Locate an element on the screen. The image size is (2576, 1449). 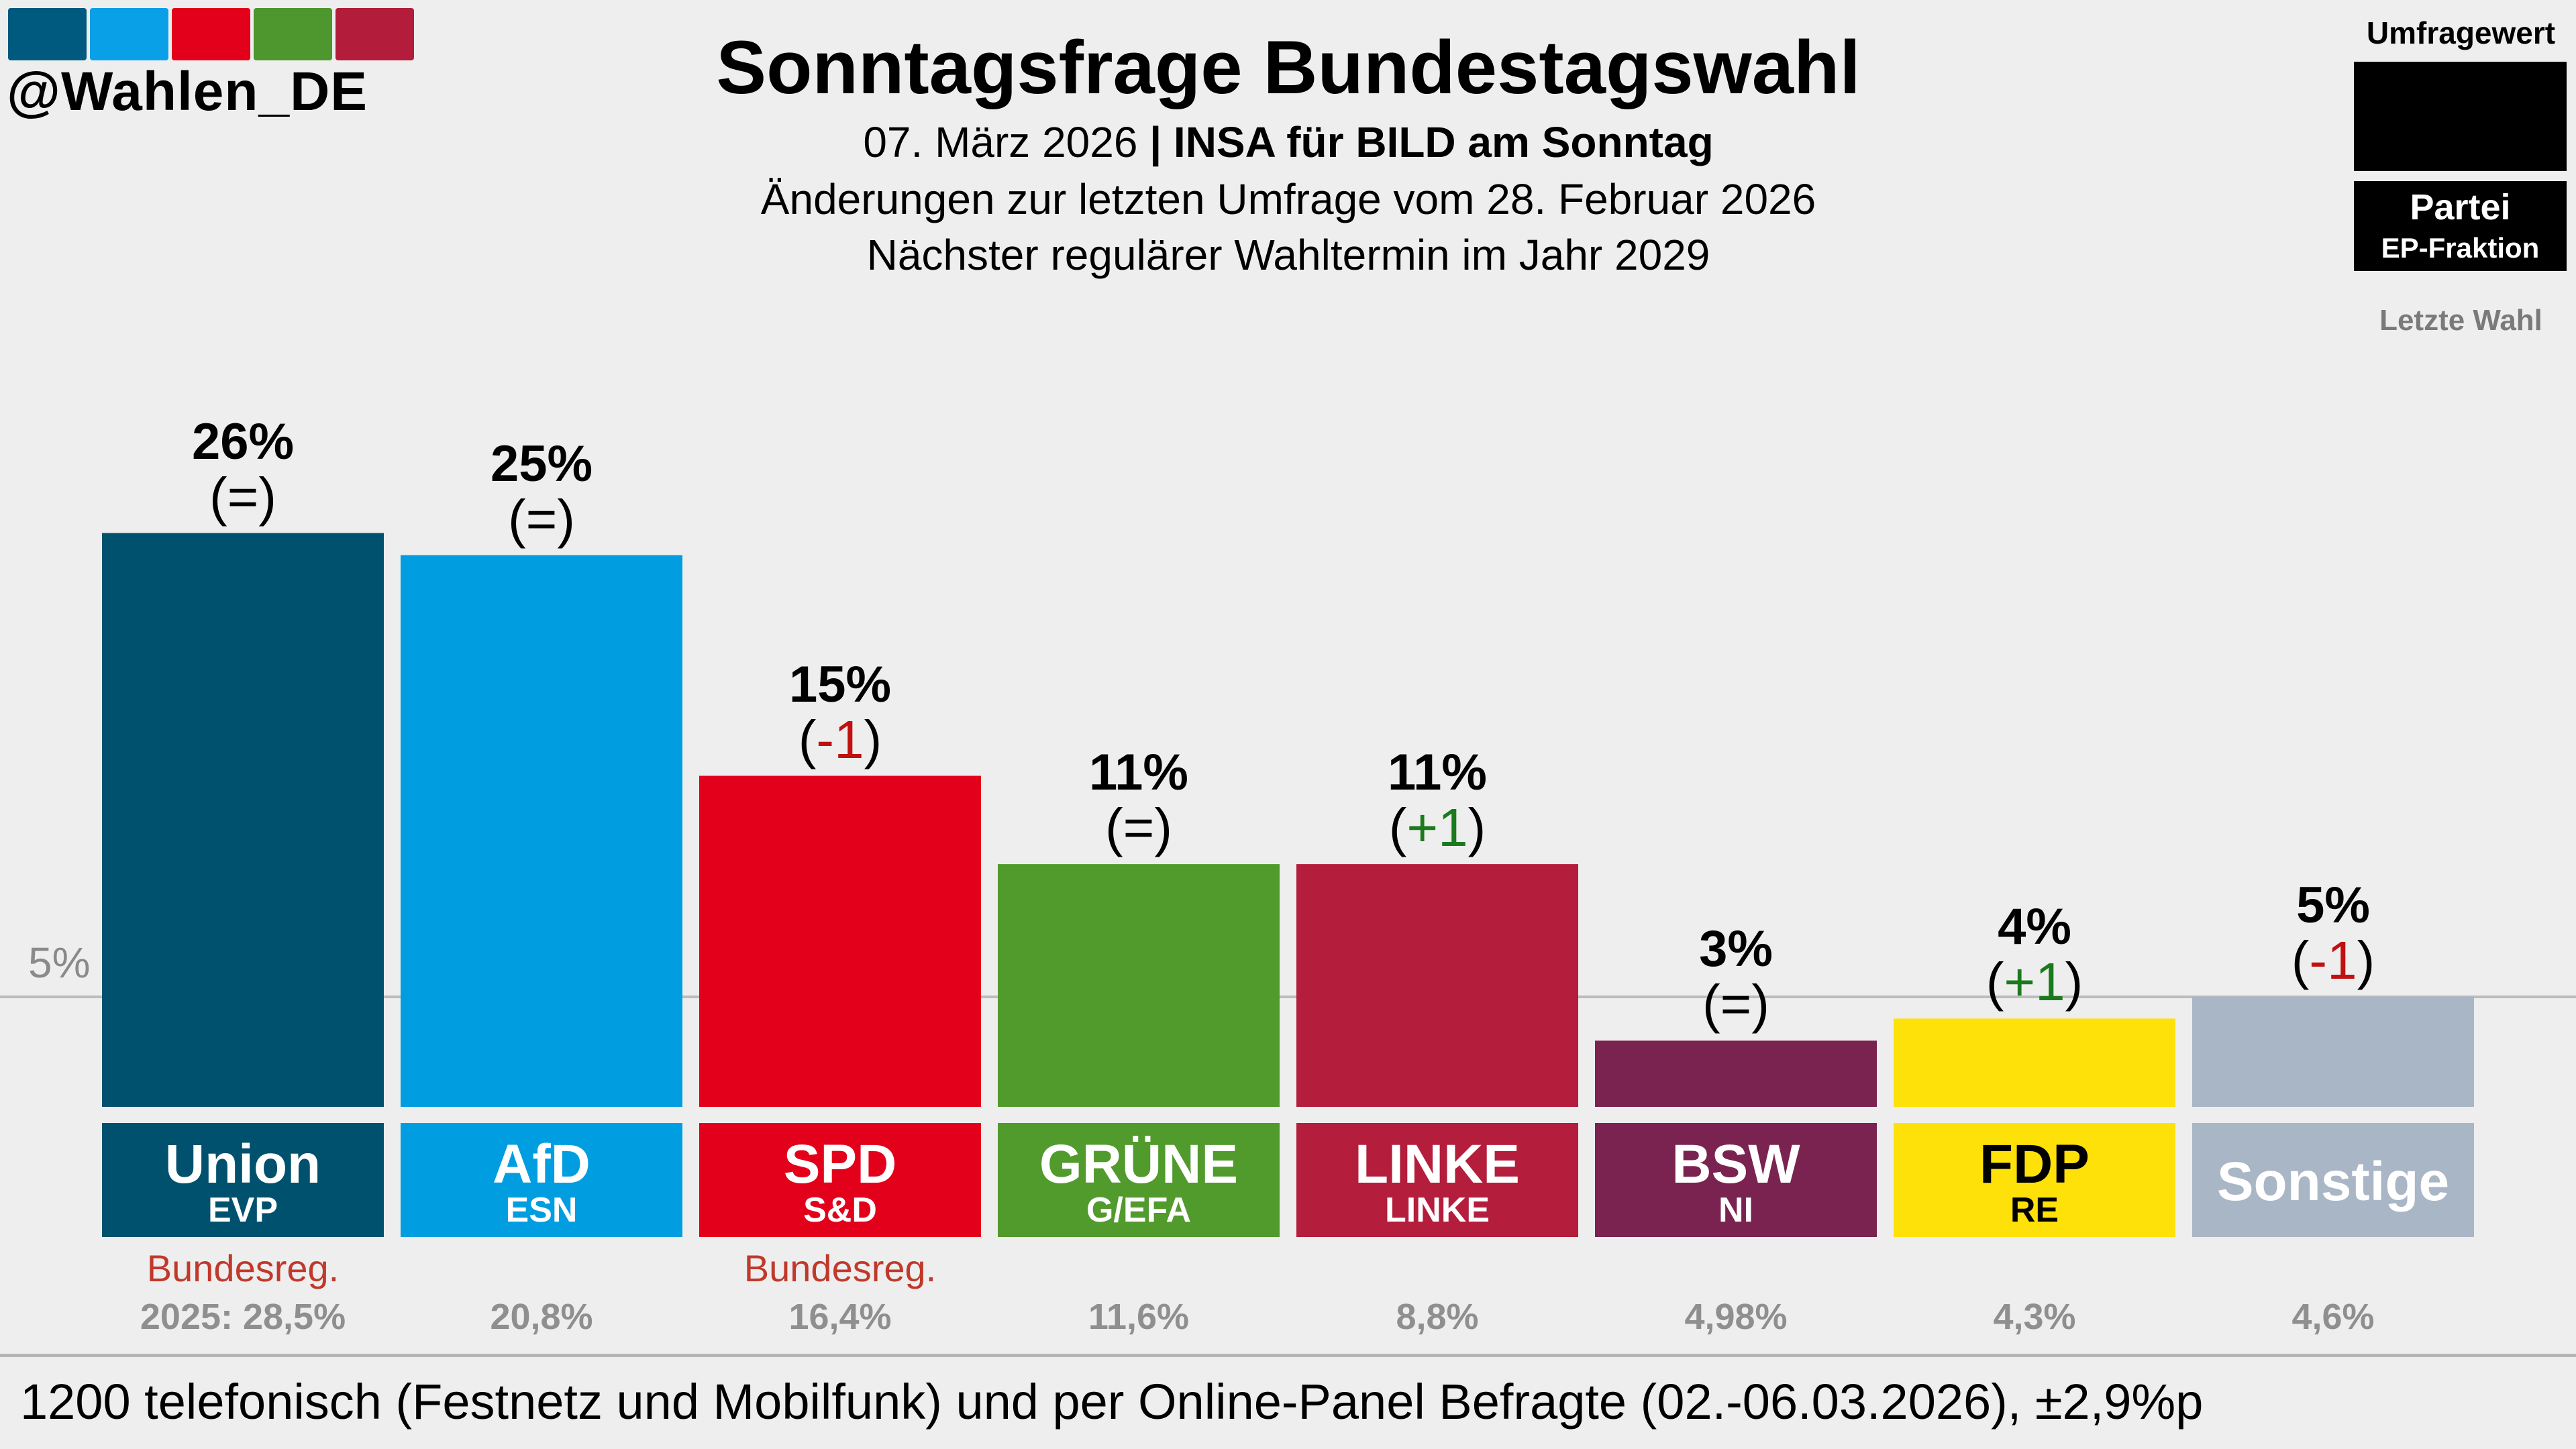
party-label-box-linke: LINKE LINKE is located at coordinates (1437, 1180).